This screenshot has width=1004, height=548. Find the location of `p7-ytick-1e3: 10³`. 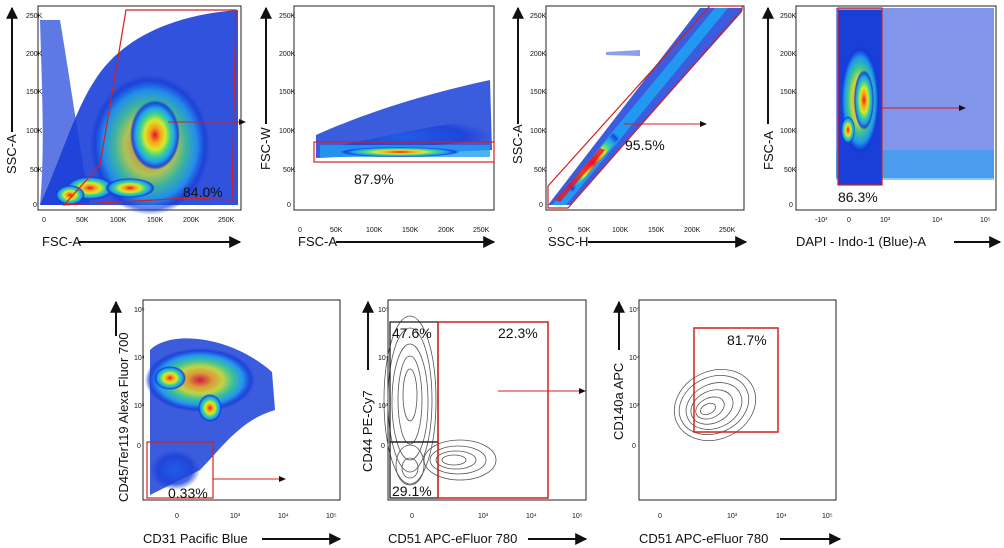

p7-ytick-1e3: 10³ is located at coordinates (634, 406).